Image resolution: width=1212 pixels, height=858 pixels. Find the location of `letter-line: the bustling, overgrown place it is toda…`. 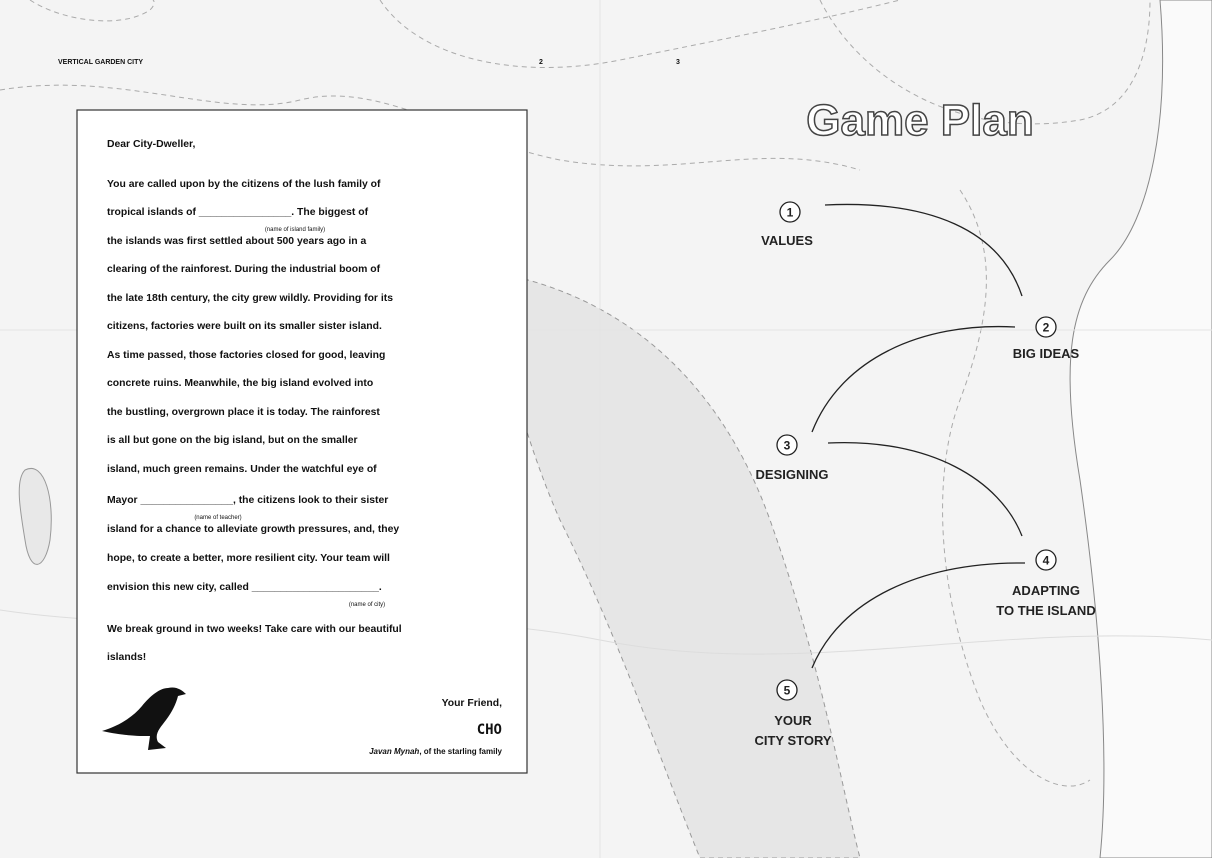

letter-line: the bustling, overgrown place it is toda… is located at coordinates (243, 412).